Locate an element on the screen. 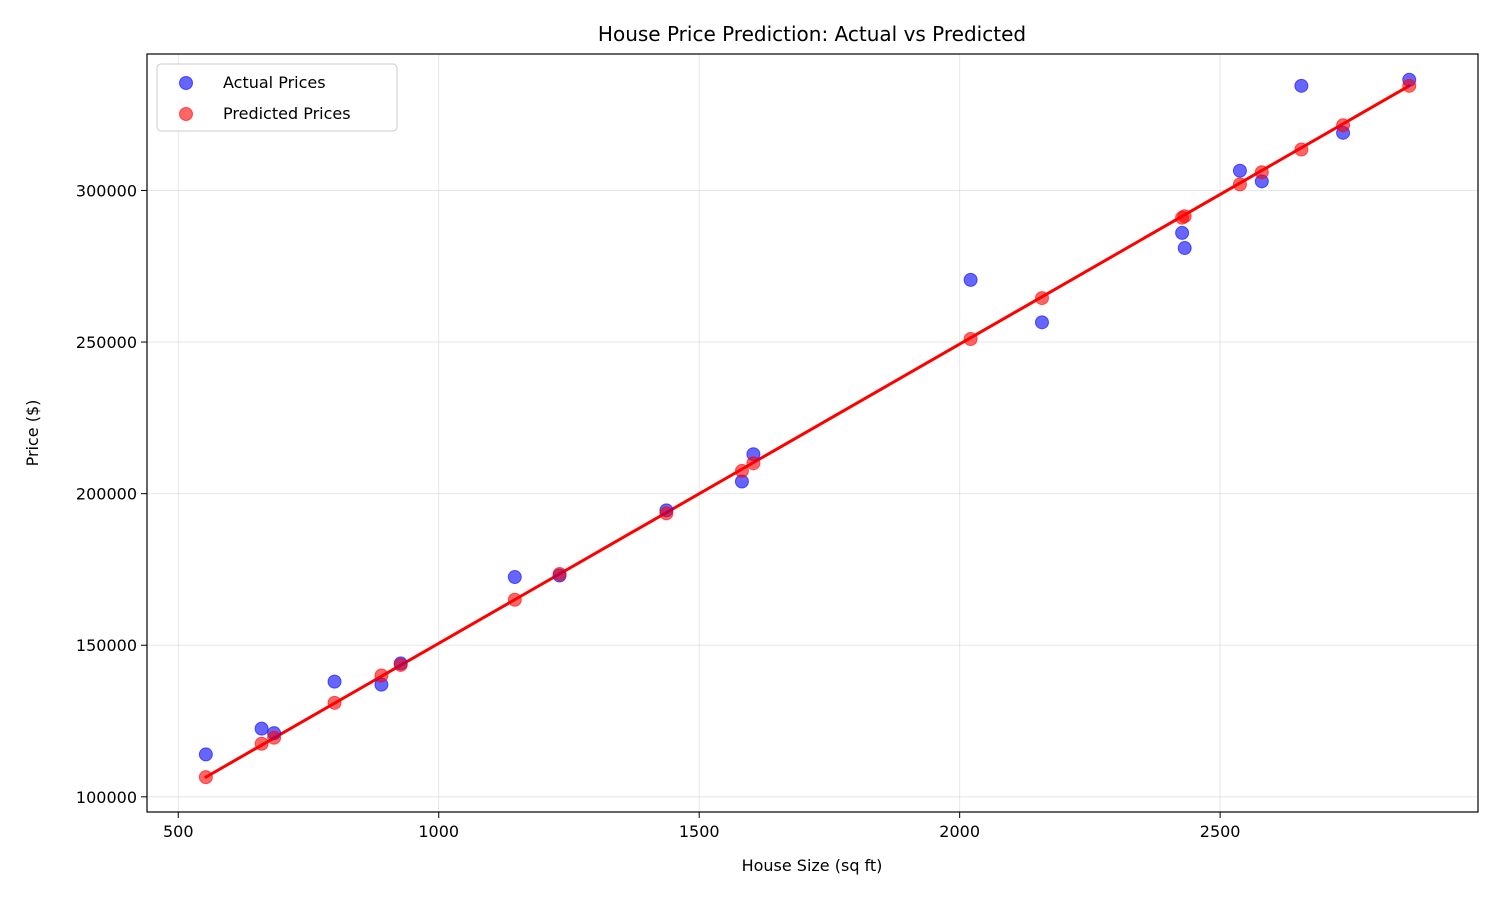 The image size is (1500, 900). y-axis-ticks: 100000 150000 200000 250000 300000 is located at coordinates (111, 494).